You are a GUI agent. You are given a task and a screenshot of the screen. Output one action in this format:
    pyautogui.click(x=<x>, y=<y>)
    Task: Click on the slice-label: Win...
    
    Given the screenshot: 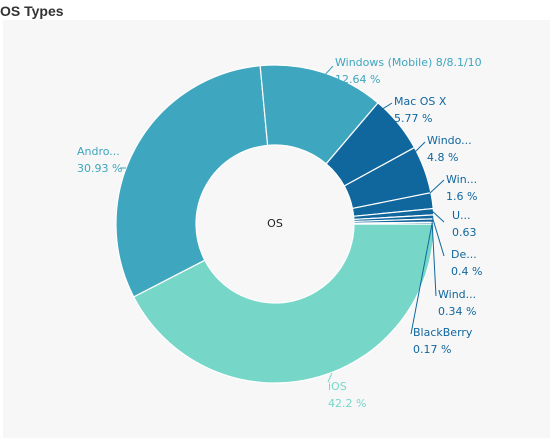 What is the action you would take?
    pyautogui.click(x=461, y=179)
    